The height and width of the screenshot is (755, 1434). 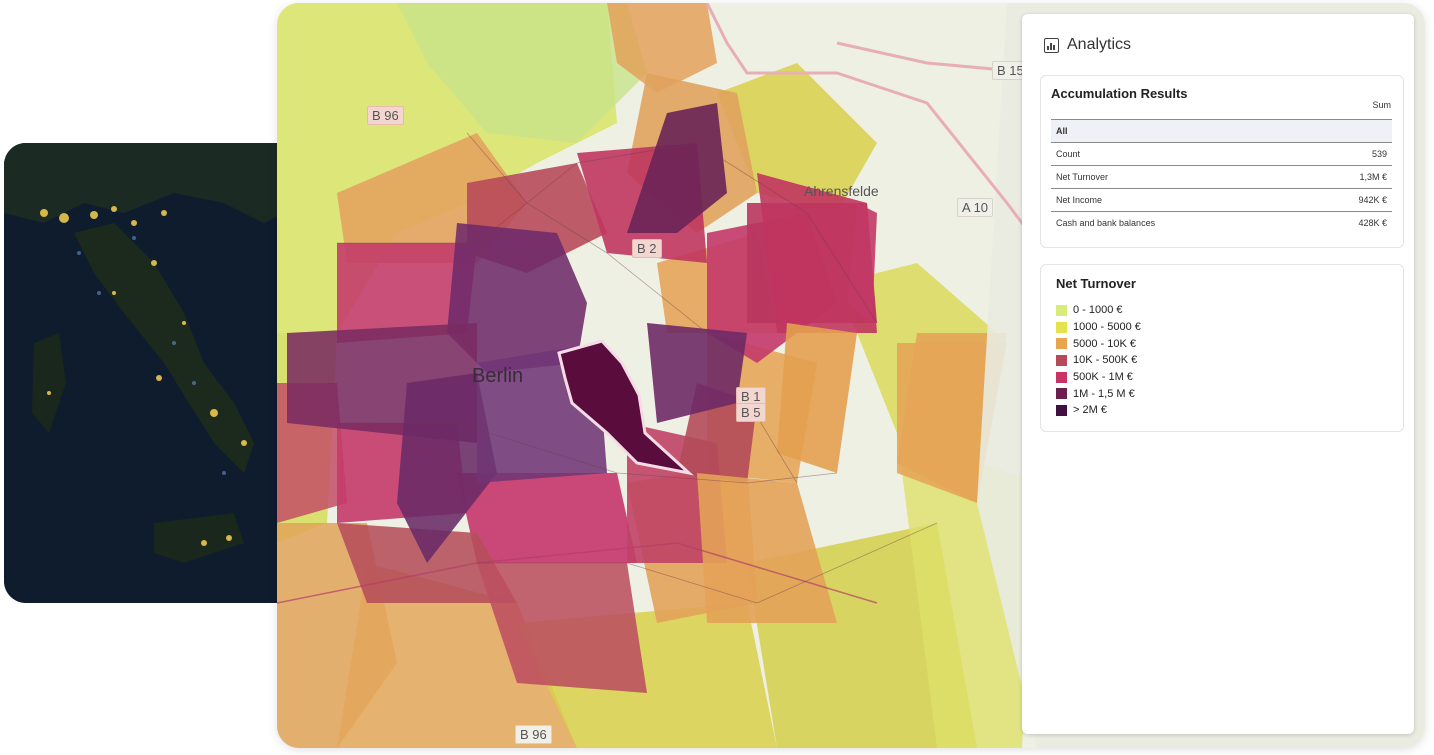 What do you see at coordinates (1221, 199) in the screenshot?
I see `table-row: Net Income 942K €` at bounding box center [1221, 199].